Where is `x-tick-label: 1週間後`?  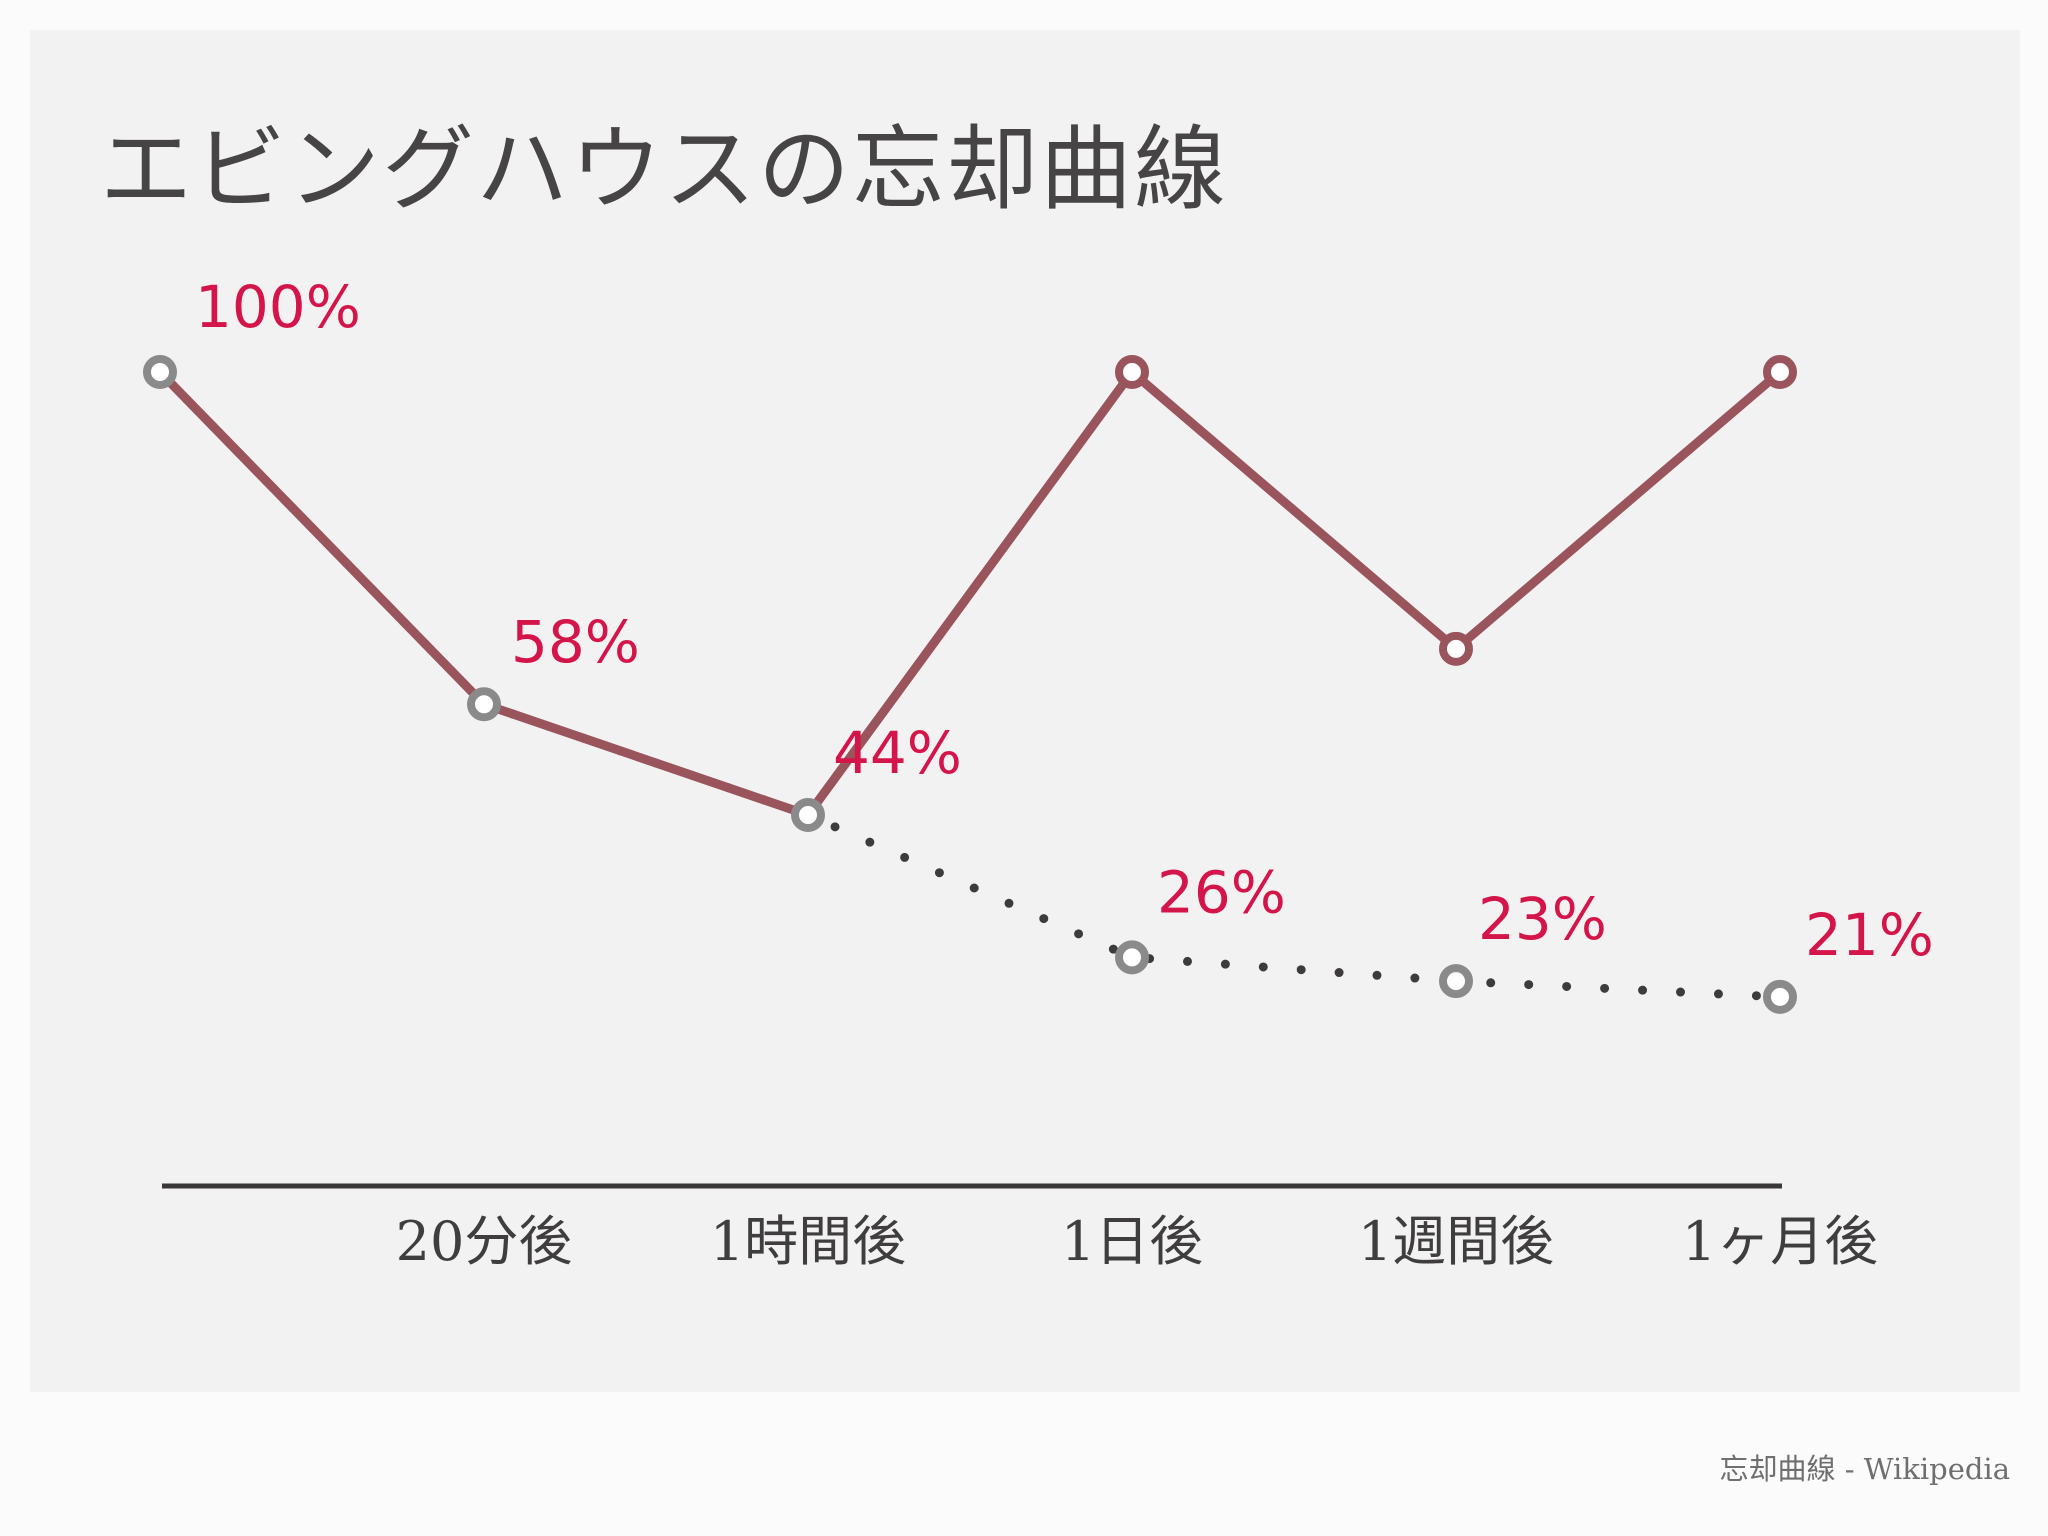 x-tick-label: 1週間後 is located at coordinates (1456, 1241).